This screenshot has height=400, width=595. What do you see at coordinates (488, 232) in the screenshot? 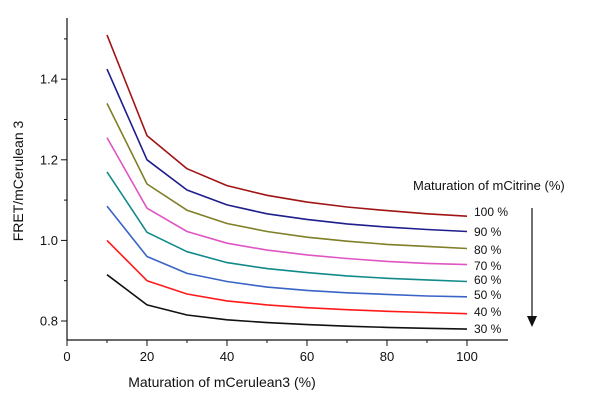
I see `series-label: 90 %` at bounding box center [488, 232].